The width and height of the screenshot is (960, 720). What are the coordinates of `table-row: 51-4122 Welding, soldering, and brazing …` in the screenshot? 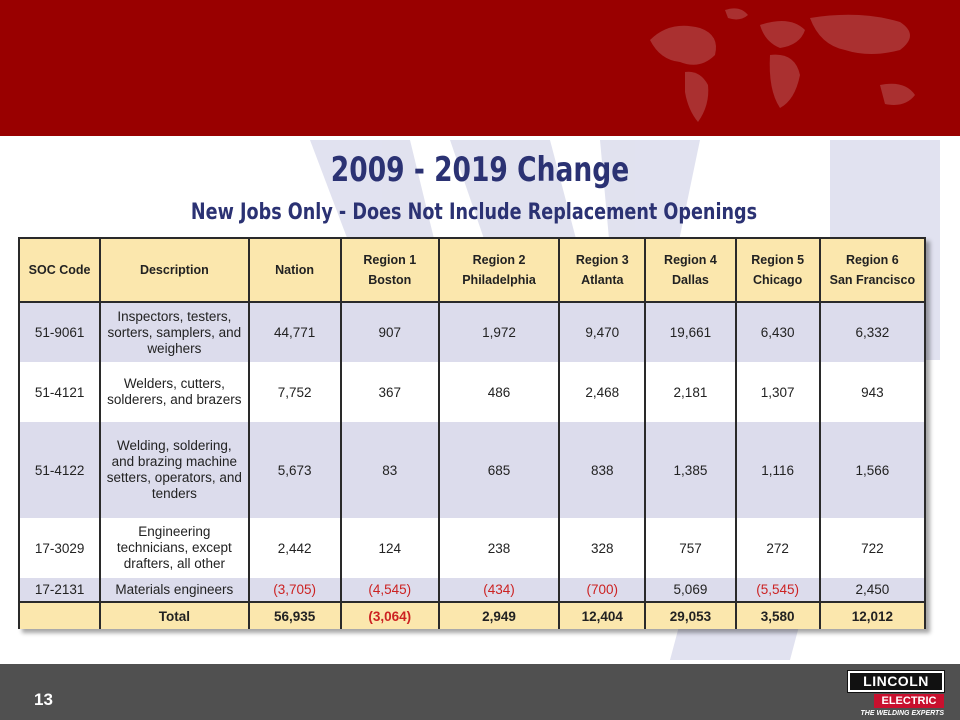 It's located at (472, 470).